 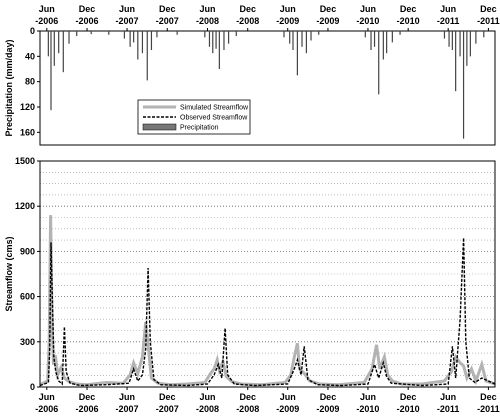 I want to click on precip-y-tick-label: 40, so click(x=30, y=56).